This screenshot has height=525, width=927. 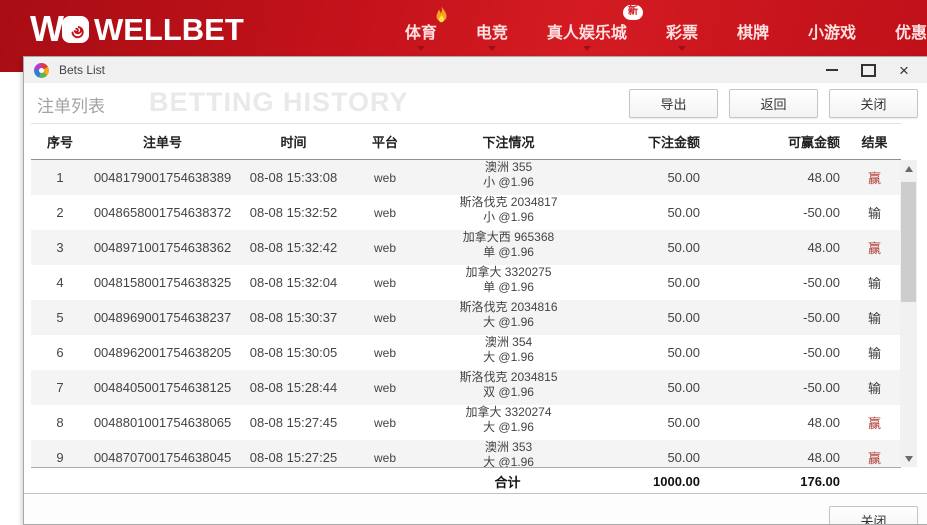 What do you see at coordinates (293, 317) in the screenshot?
I see `row-time: 08-08 15:30:37` at bounding box center [293, 317].